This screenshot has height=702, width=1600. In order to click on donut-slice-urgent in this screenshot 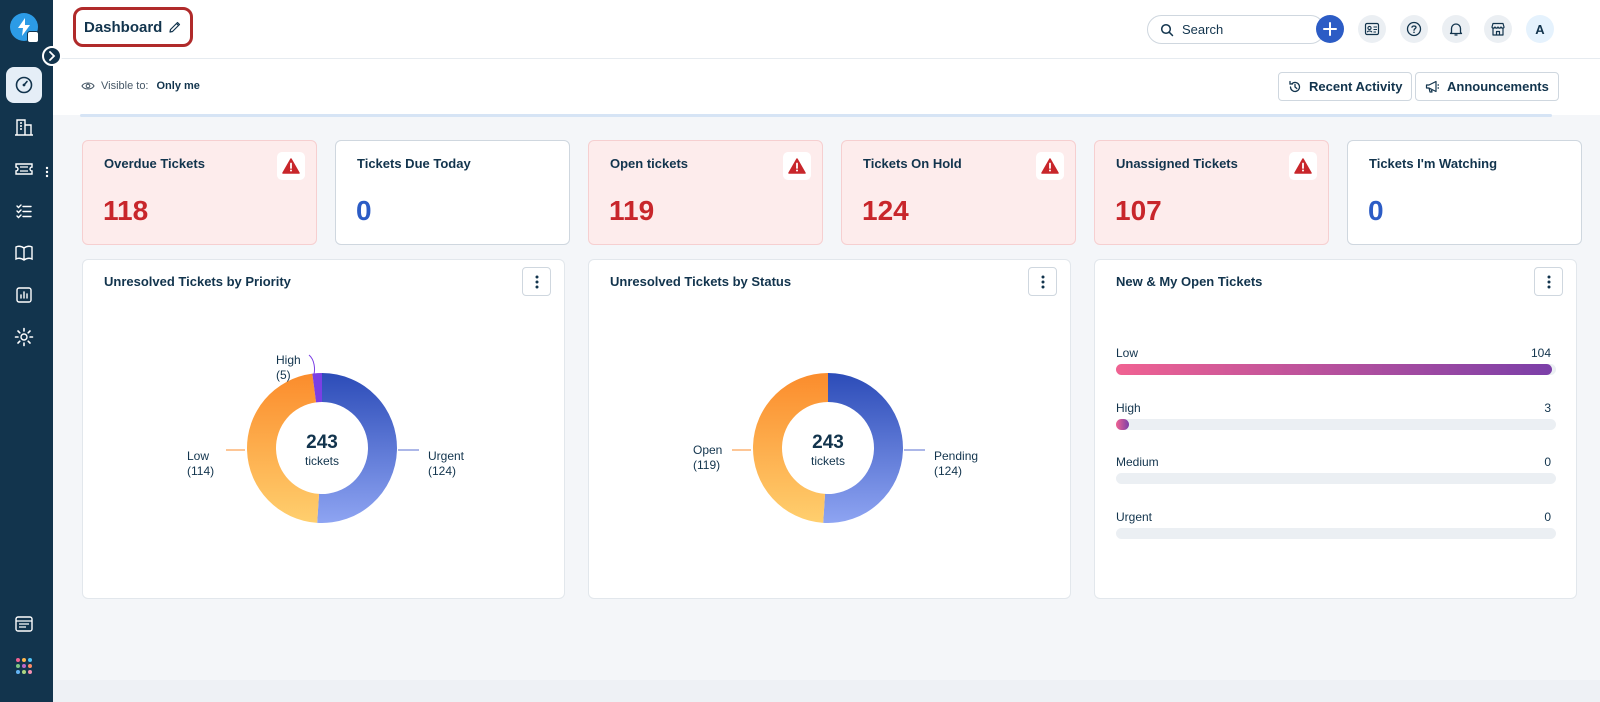, I will do `click(357, 448)`.